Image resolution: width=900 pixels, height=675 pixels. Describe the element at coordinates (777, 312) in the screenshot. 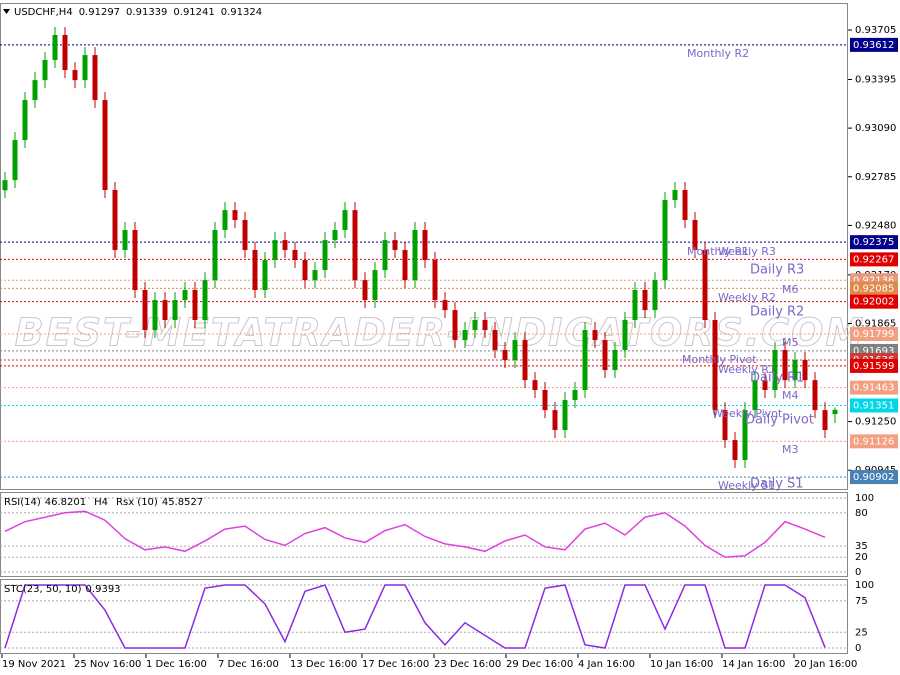

I see `level-label: Daily R2` at that location.